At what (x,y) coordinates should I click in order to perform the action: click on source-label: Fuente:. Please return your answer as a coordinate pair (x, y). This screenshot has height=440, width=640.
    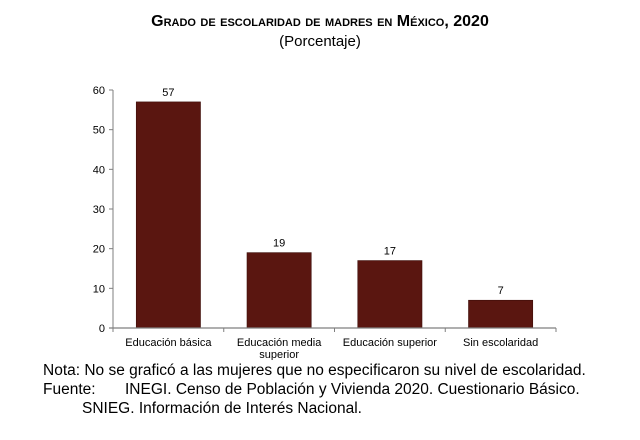
    Looking at the image, I should click on (69, 389).